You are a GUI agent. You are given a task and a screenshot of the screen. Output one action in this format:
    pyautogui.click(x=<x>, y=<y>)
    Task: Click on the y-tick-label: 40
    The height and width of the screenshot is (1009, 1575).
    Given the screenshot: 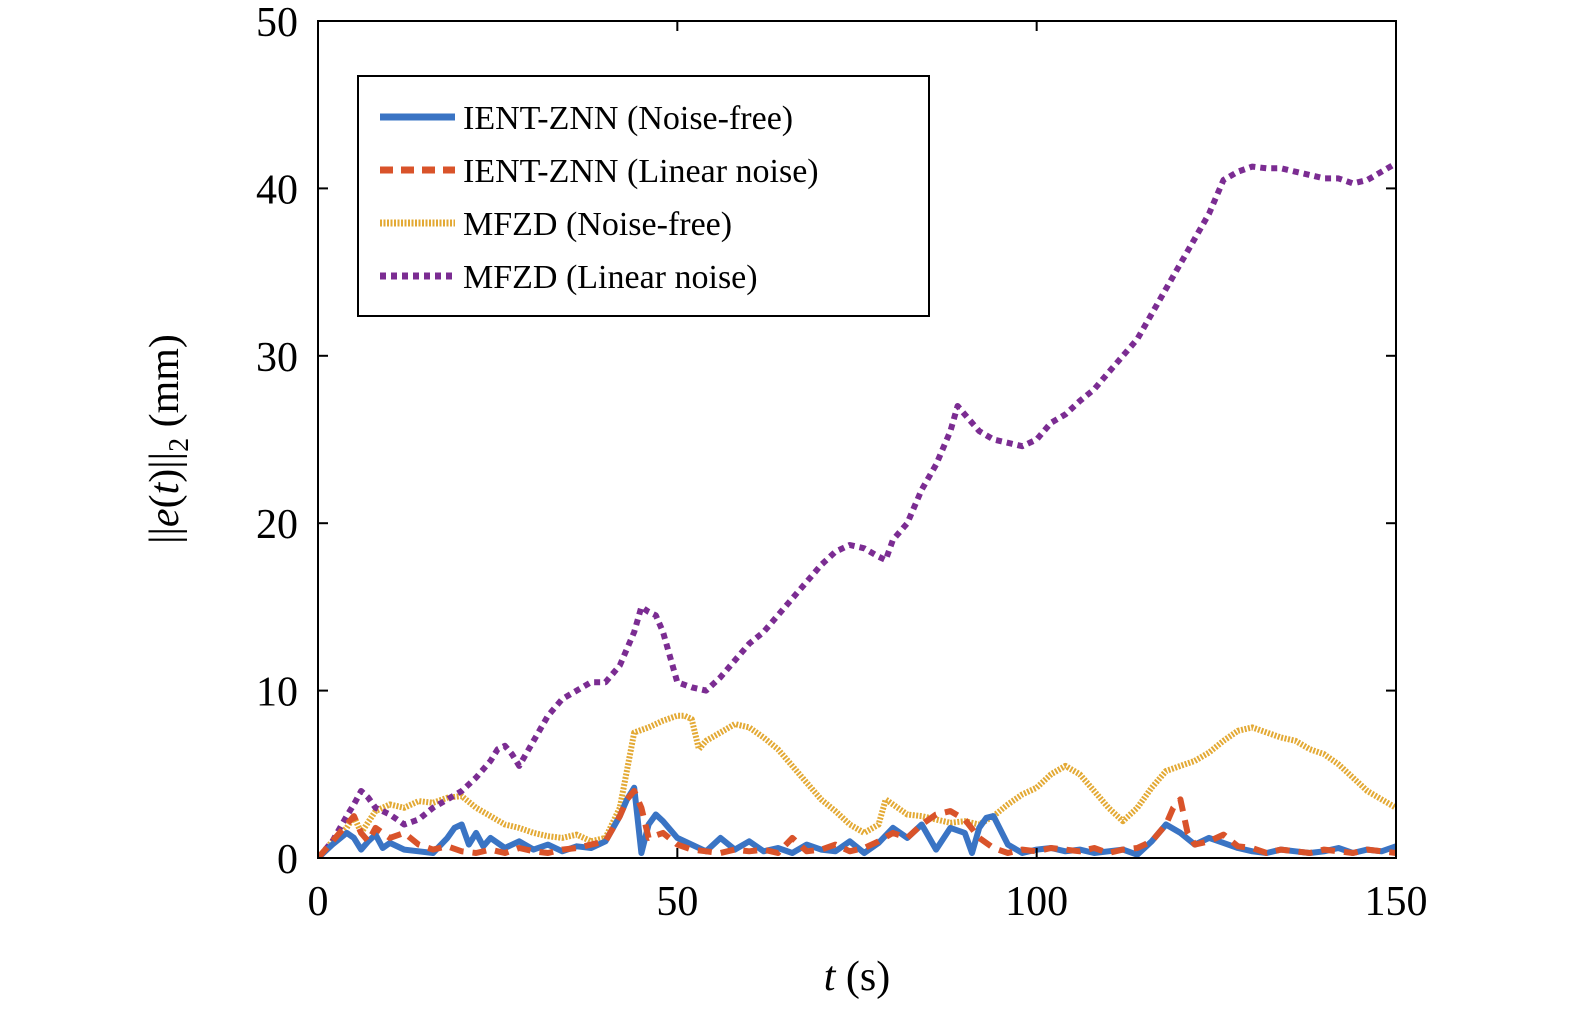 What is the action you would take?
    pyautogui.click(x=277, y=190)
    